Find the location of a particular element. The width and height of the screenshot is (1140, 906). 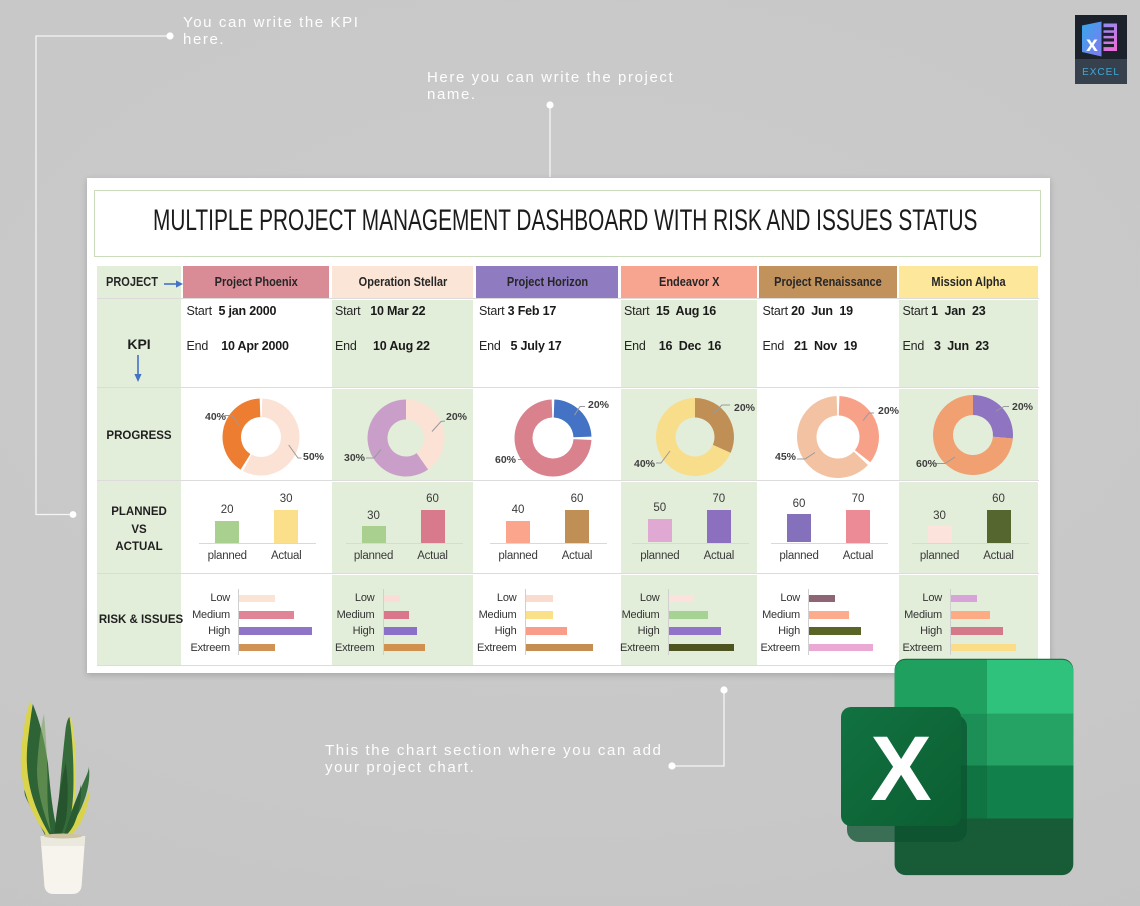

svg-text: EXCEL is located at coordinates (1101, 72).